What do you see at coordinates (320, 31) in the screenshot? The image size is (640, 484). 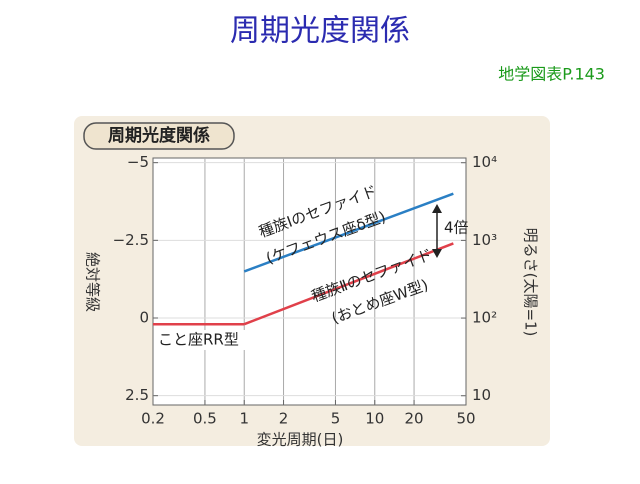 I see `slide-title: 周期光度関係` at bounding box center [320, 31].